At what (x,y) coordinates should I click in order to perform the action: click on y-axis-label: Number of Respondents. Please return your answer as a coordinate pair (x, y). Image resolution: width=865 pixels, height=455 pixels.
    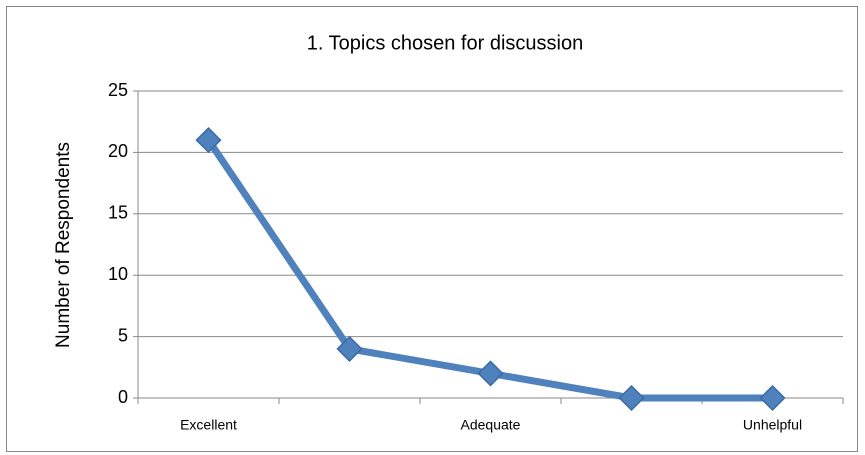
    Looking at the image, I should click on (63, 245).